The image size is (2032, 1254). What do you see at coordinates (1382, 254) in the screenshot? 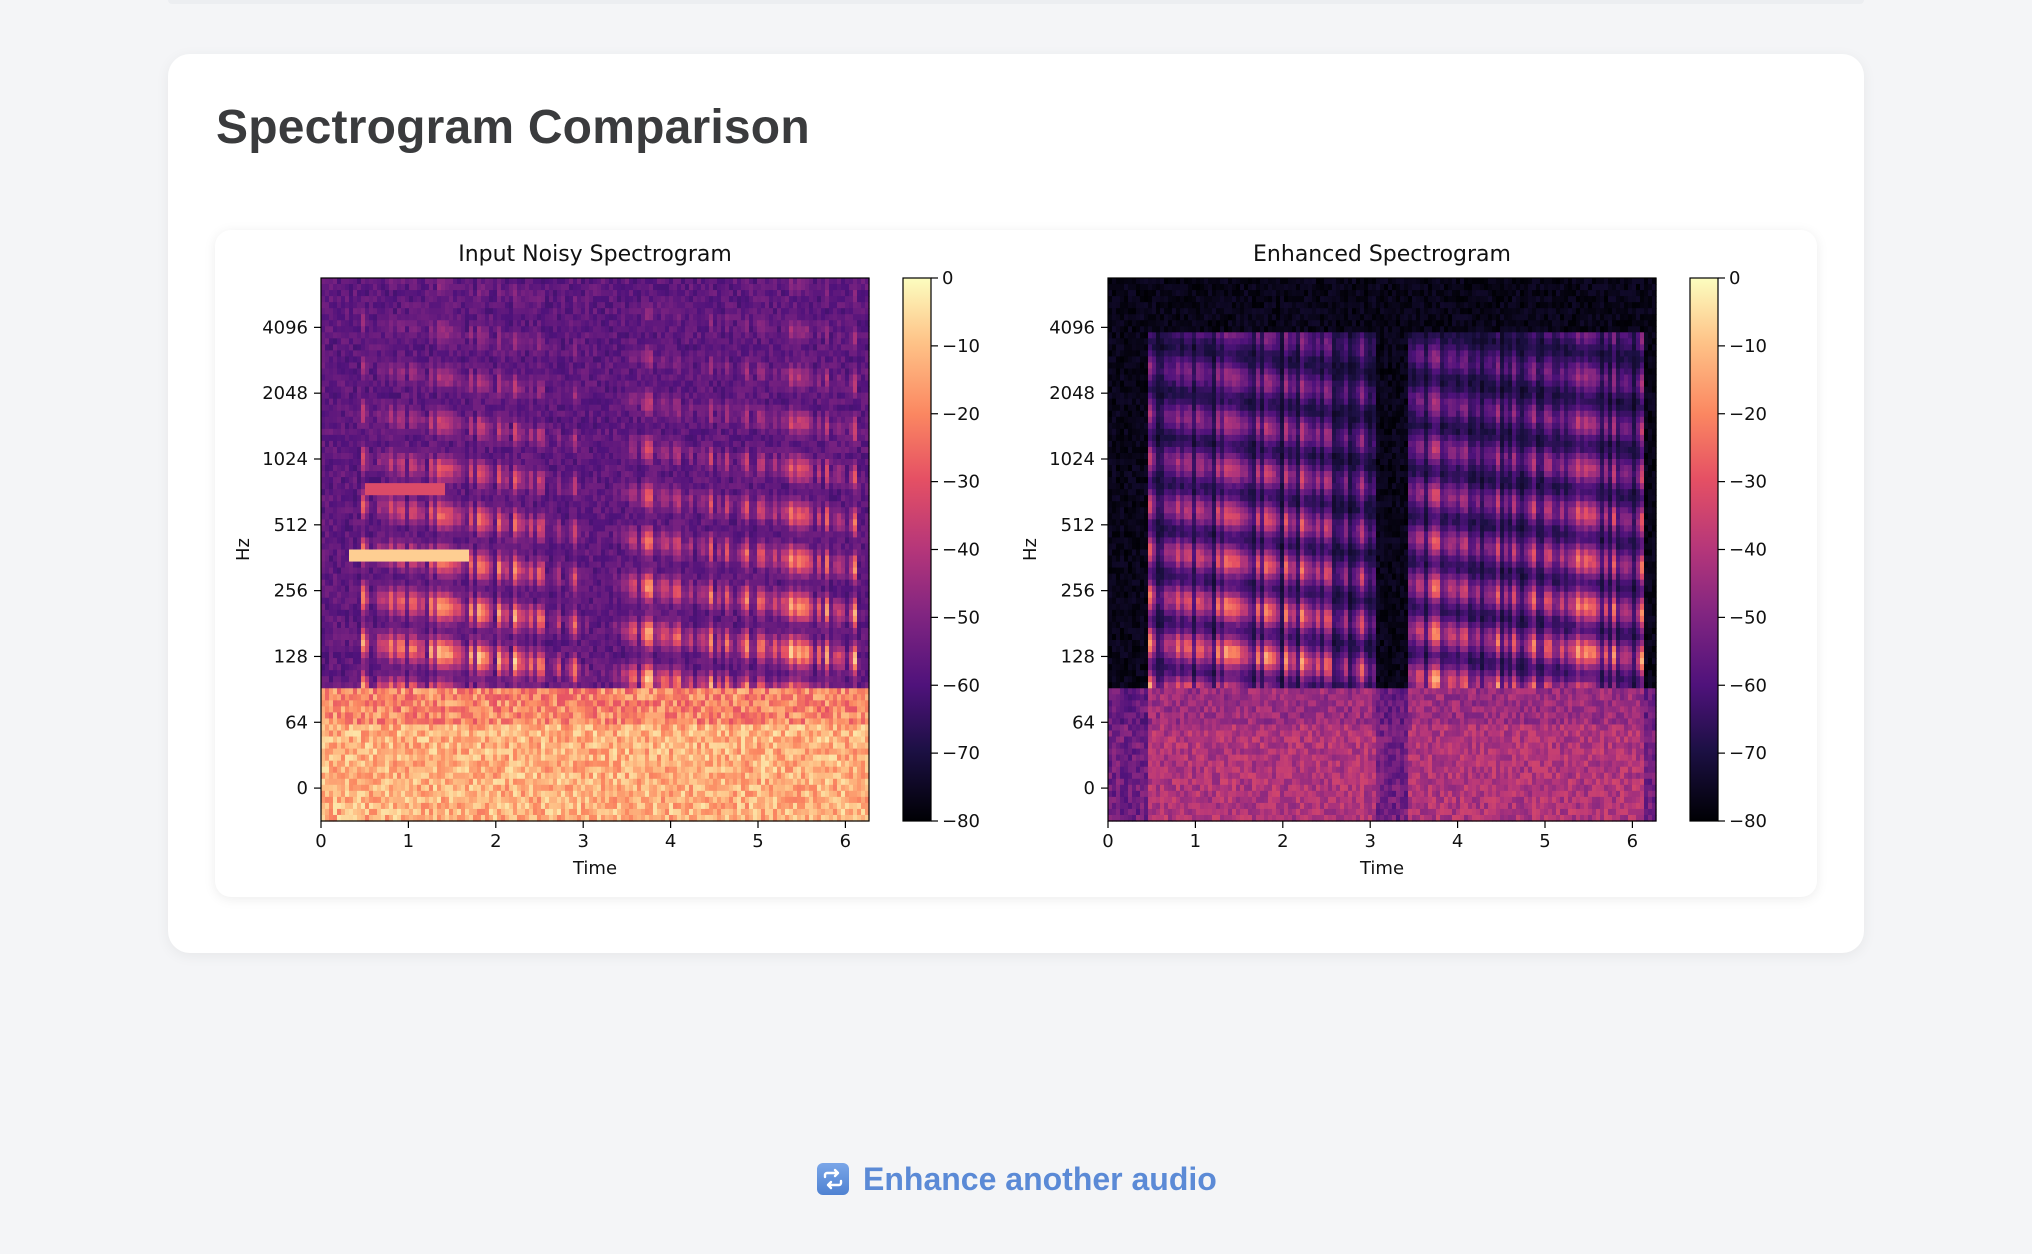
I see `spectrogram-title: Enhanced Spectrogram` at bounding box center [1382, 254].